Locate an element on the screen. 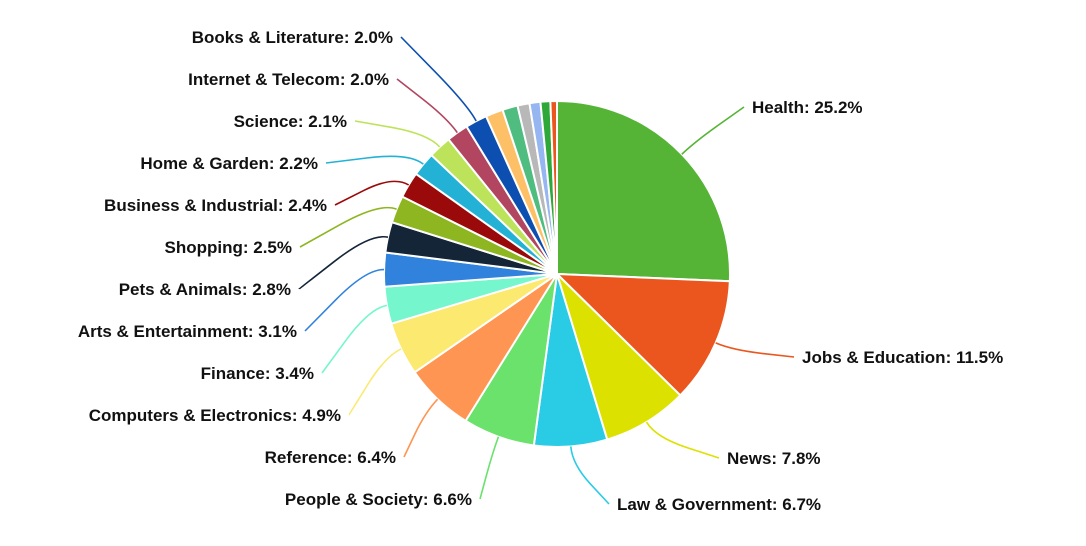 This screenshot has width=1086, height=546. leader-line-business-industrial is located at coordinates (372, 193).